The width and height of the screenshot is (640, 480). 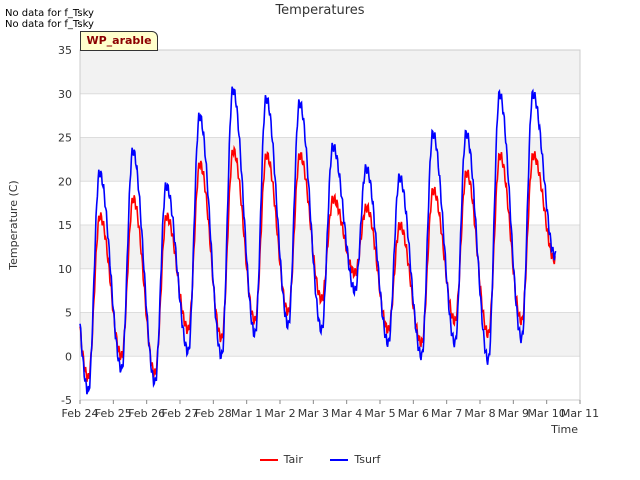 I want to click on x-tick-label: Mar 5, so click(x=379, y=413).